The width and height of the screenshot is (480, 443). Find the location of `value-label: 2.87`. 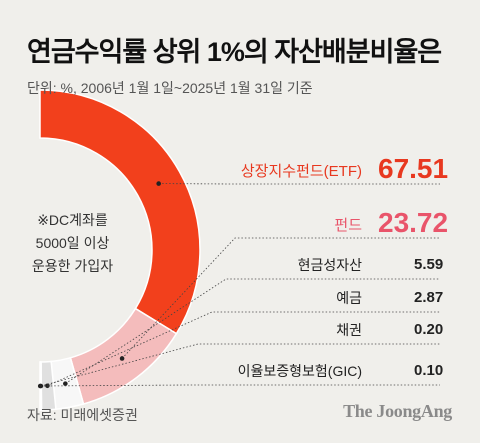

value-label: 2.87 is located at coordinates (429, 297).